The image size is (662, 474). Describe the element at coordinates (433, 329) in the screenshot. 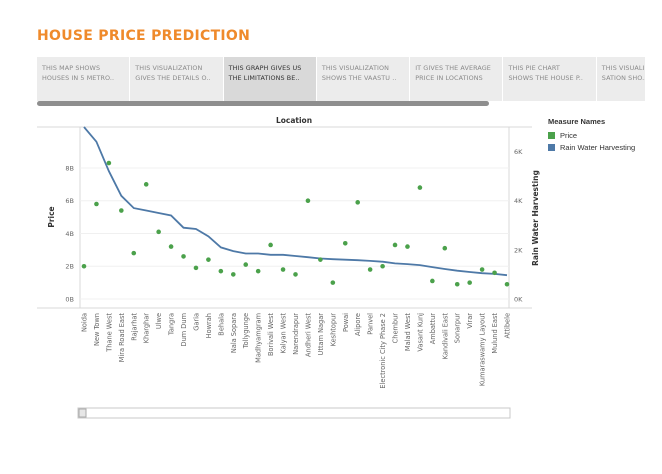

I see `x-tick-label: Ambattur` at that location.